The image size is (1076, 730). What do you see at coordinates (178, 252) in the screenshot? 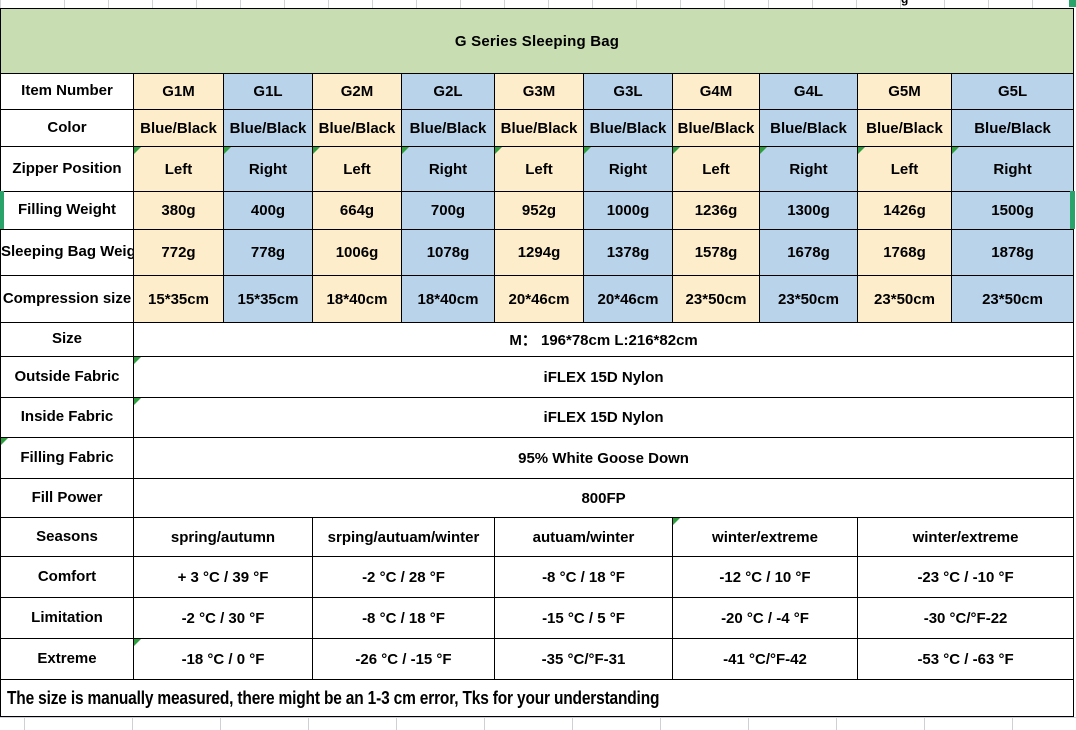
I see `cell: 772g` at bounding box center [178, 252].